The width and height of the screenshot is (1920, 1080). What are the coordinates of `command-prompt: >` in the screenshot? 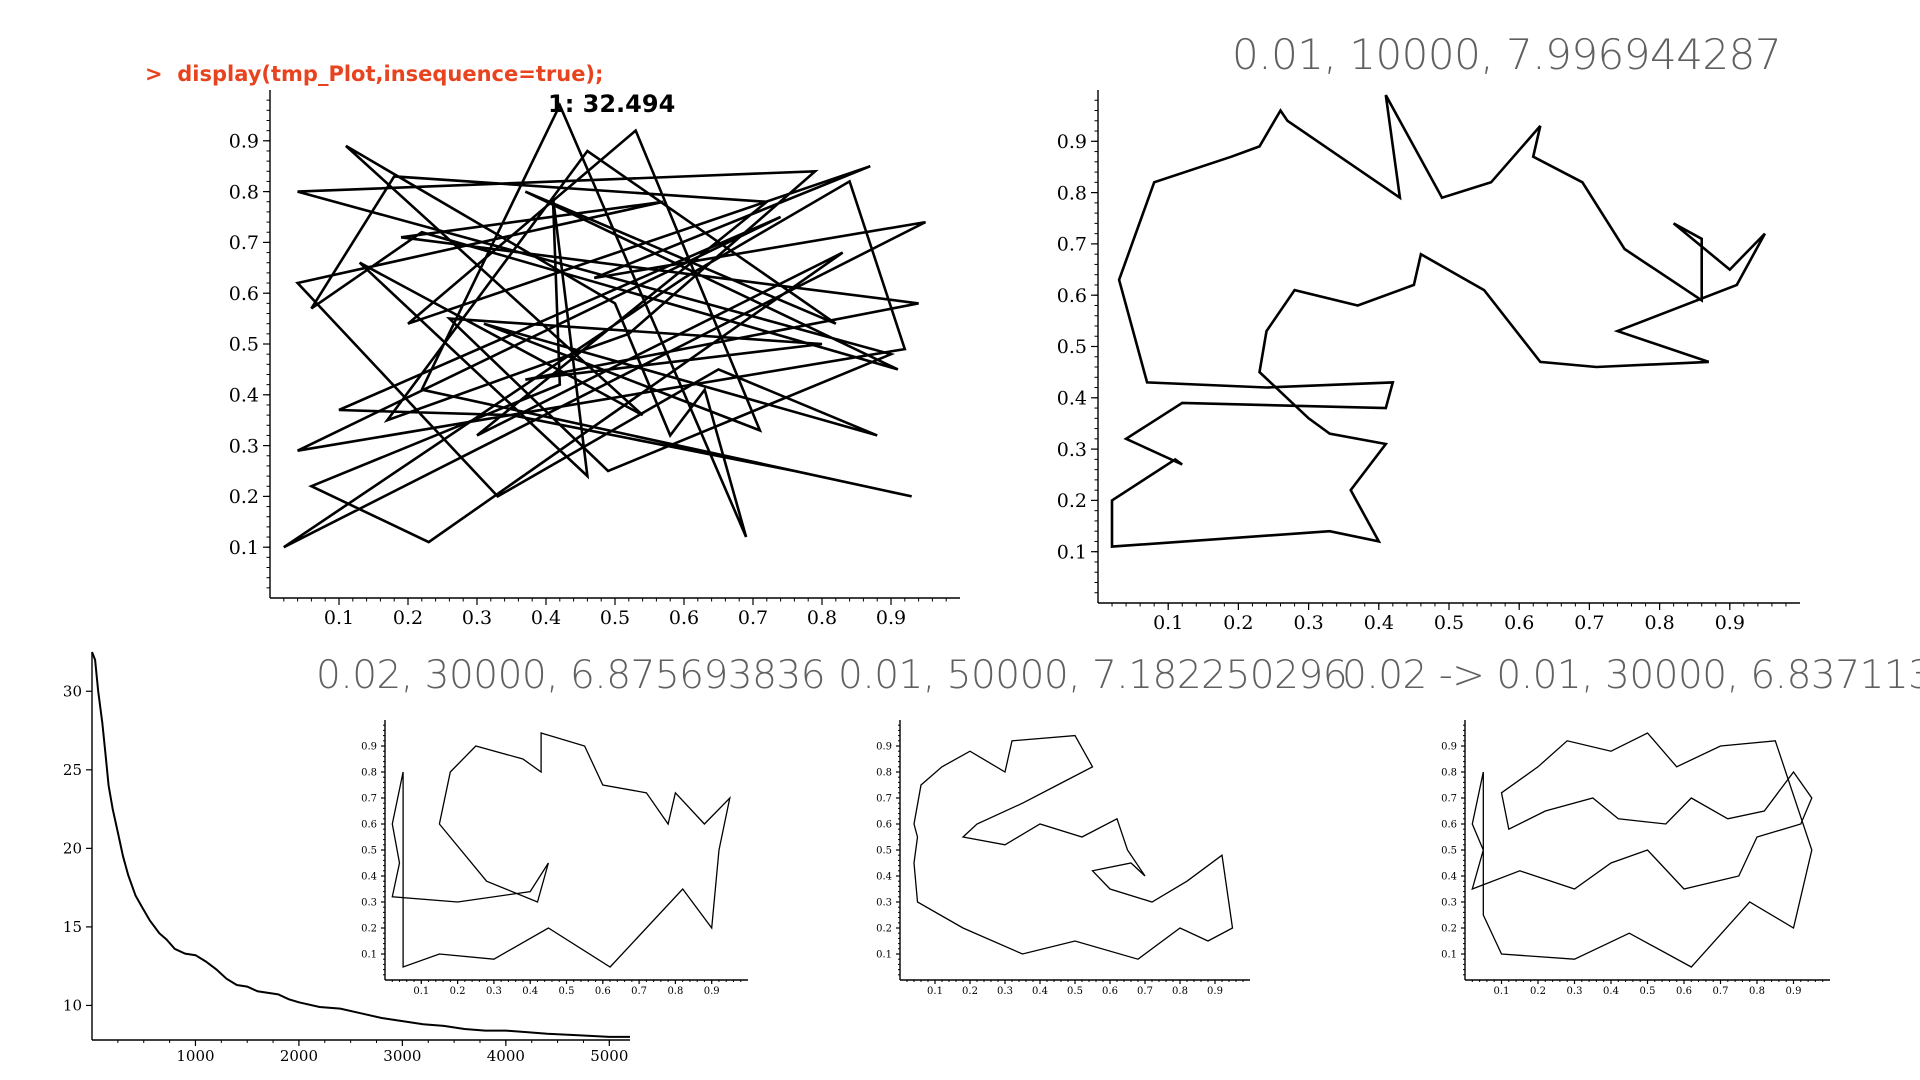 It's located at (154, 74).